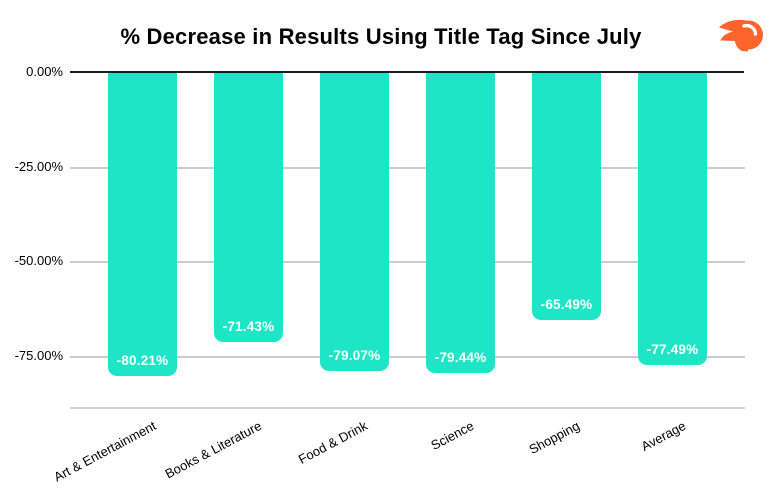 The height and width of the screenshot is (492, 778). What do you see at coordinates (248, 326) in the screenshot?
I see `bar-value-label: -71.43%` at bounding box center [248, 326].